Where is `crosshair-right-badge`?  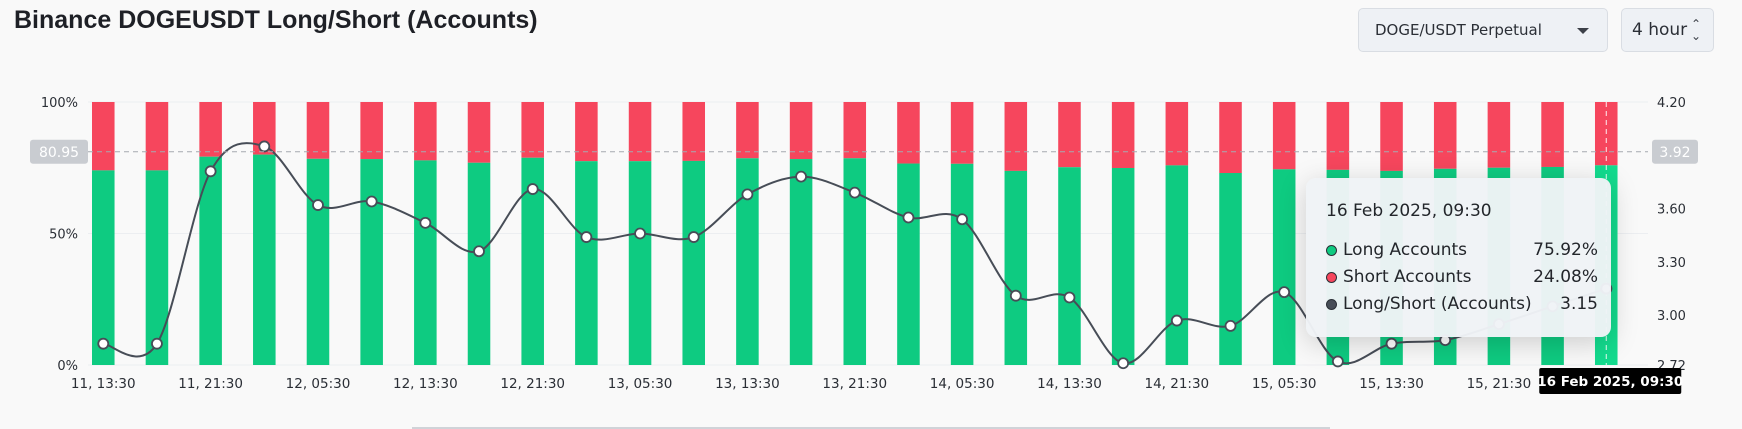 crosshair-right-badge is located at coordinates (1675, 151).